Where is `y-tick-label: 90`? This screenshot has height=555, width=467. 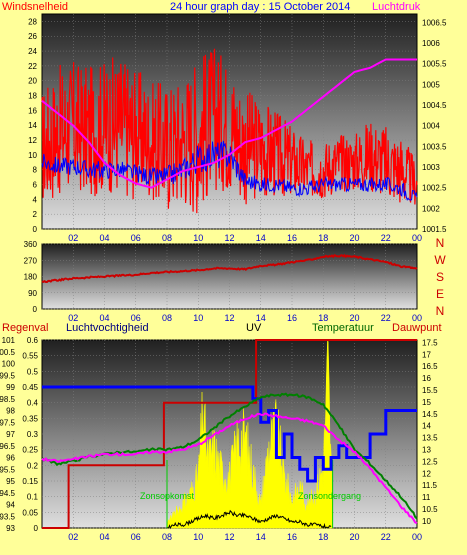
y-tick-label: 90 is located at coordinates (32, 293).